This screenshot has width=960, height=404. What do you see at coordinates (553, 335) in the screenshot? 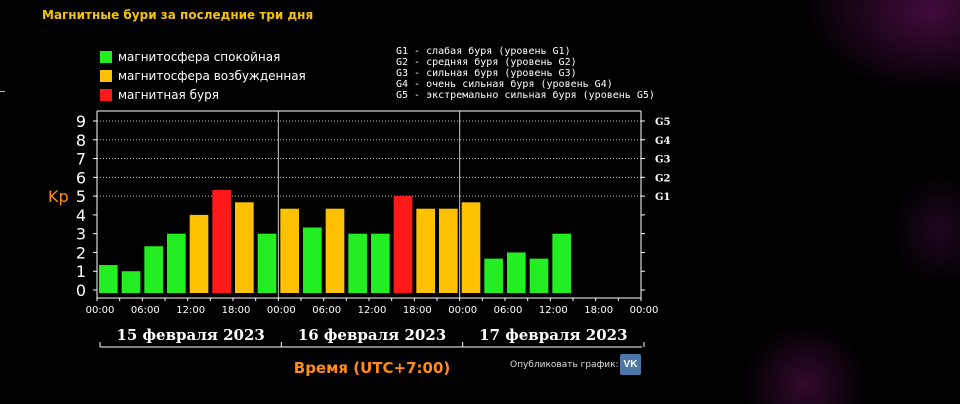
I see `day-label: 17 февраля 2023` at bounding box center [553, 335].